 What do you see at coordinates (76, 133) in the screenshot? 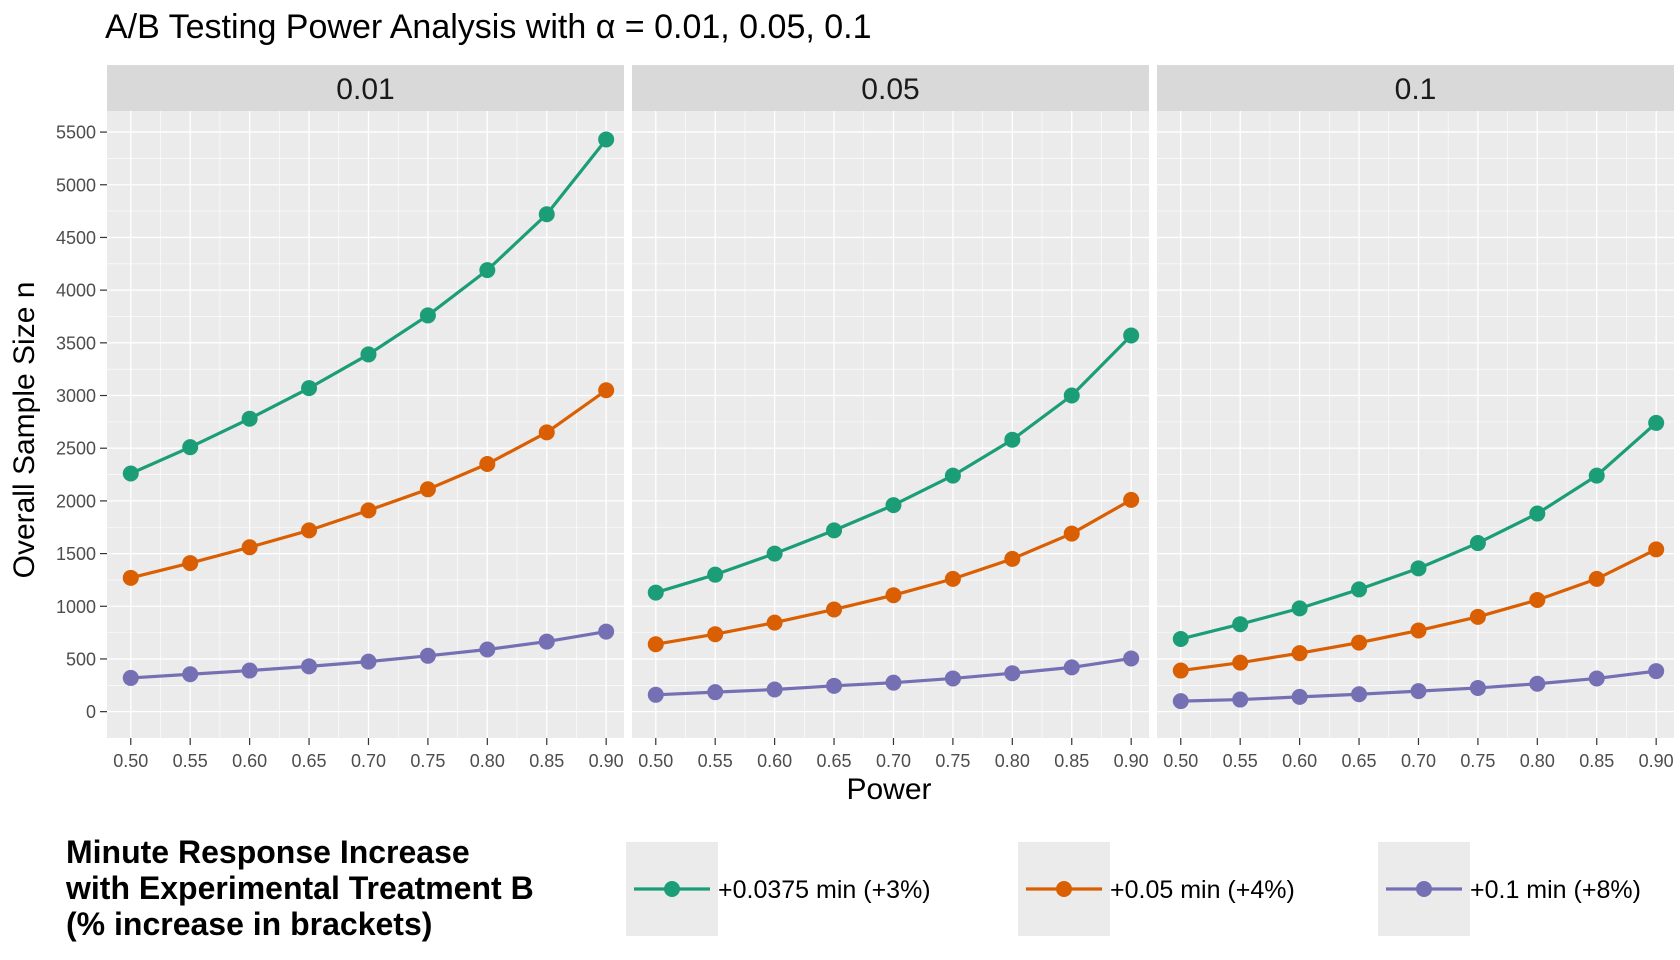
I see `y-tick-label: 5500` at bounding box center [76, 133].